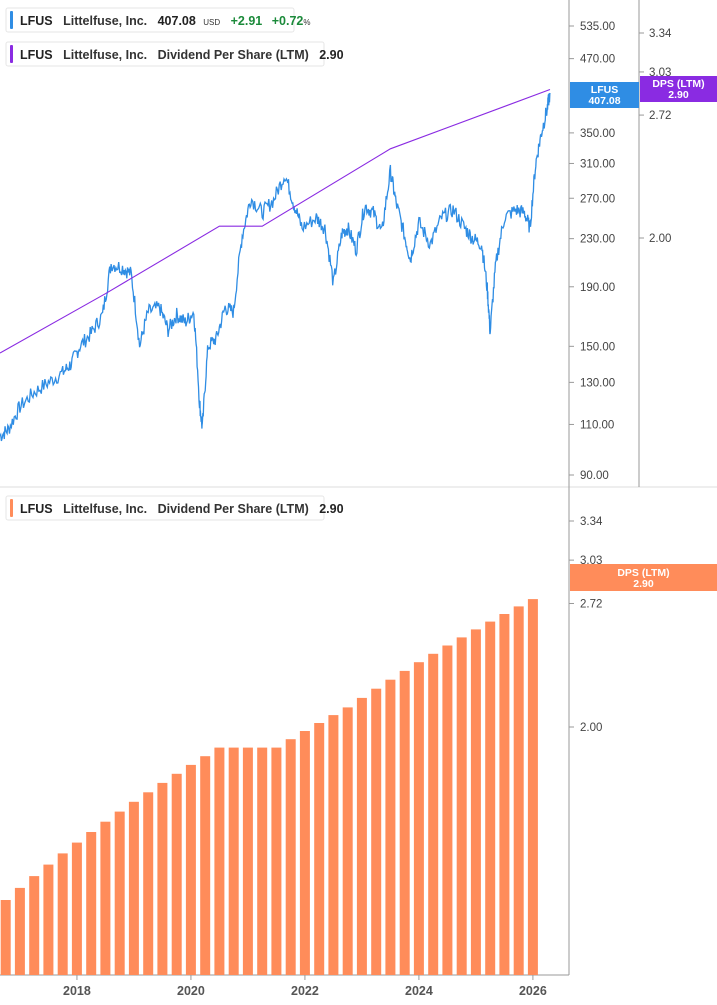 This screenshot has width=717, height=1005. What do you see at coordinates (331, 509) in the screenshot?
I see `legend-dps-bottom-value: 2.90` at bounding box center [331, 509].